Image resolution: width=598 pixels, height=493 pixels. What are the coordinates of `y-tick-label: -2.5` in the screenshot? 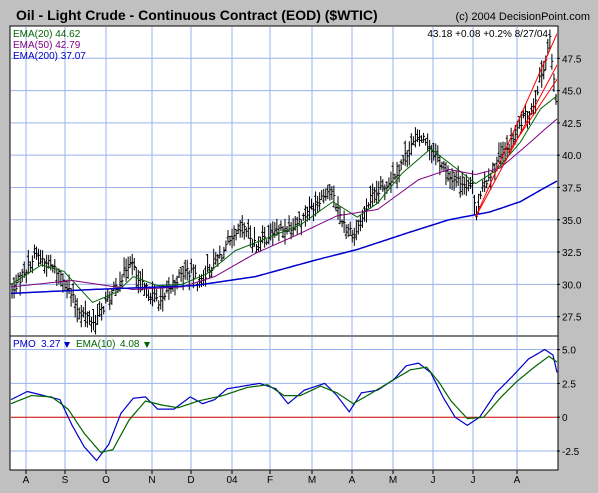 It's located at (571, 452).